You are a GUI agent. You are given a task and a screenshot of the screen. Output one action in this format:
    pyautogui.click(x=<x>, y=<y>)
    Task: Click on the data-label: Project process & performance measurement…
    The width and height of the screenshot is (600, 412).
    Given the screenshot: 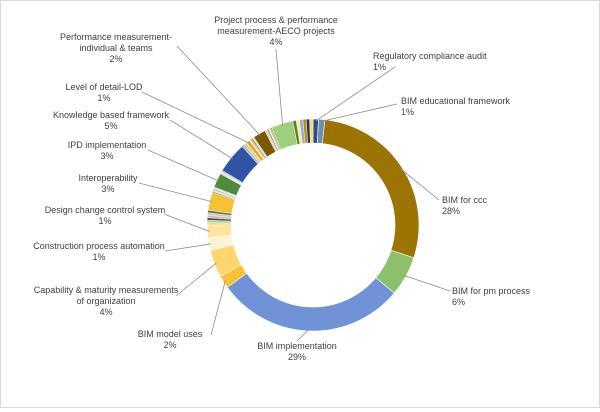 What is the action you would take?
    pyautogui.click(x=276, y=31)
    